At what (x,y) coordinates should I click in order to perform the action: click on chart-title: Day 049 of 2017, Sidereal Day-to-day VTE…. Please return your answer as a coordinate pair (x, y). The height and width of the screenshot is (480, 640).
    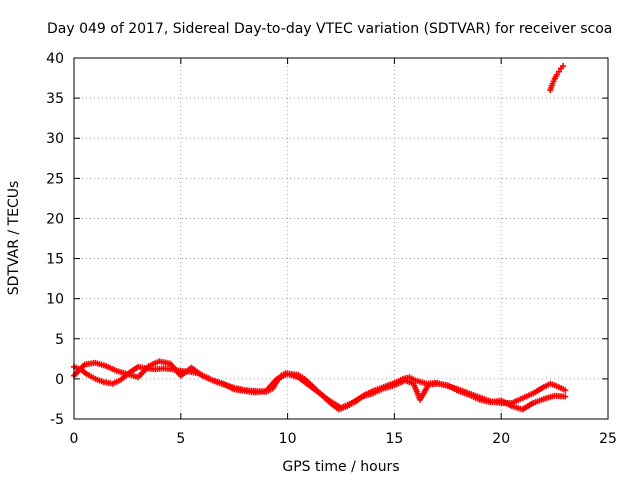
    Looking at the image, I should click on (329, 29).